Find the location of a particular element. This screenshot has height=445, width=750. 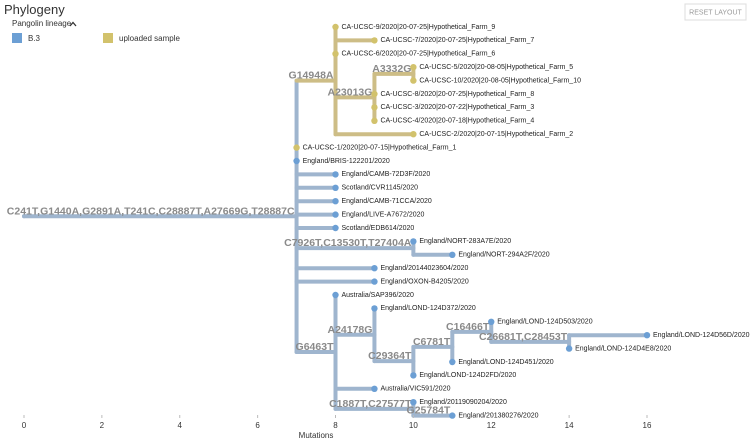

x-tick-label: 14 is located at coordinates (569, 425).